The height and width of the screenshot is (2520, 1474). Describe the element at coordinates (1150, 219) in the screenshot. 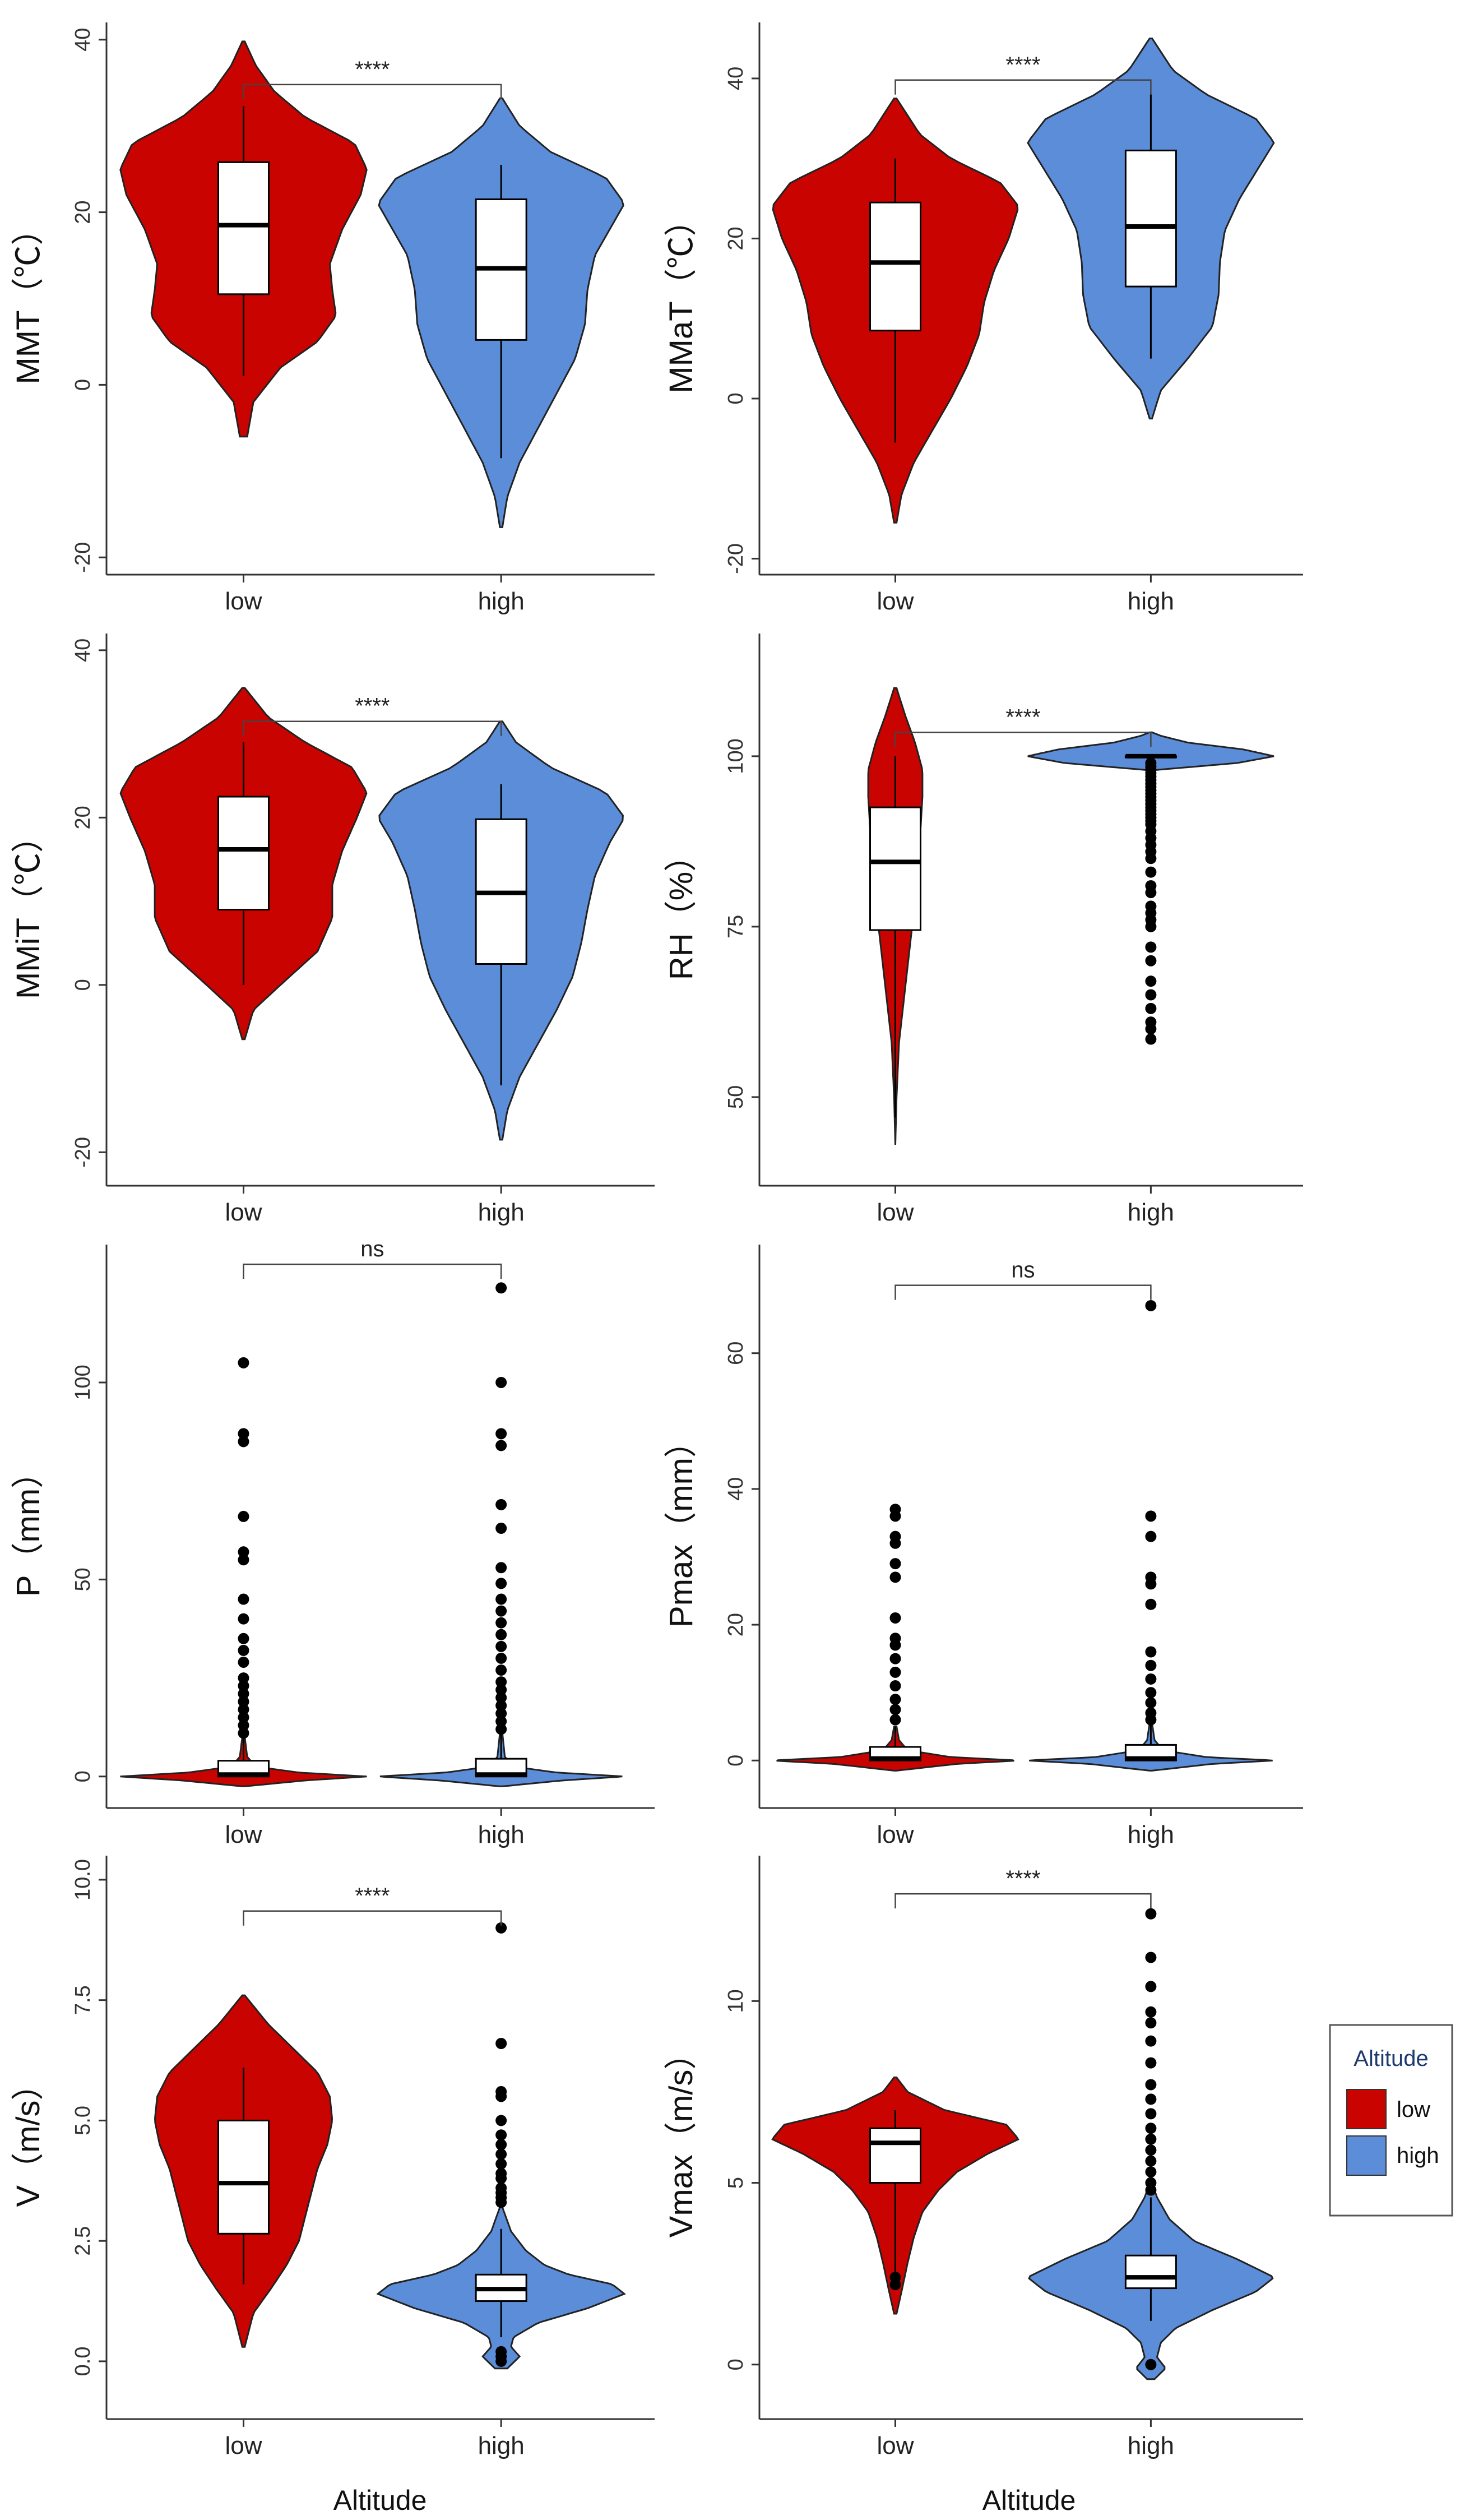

I see `box-high` at that location.